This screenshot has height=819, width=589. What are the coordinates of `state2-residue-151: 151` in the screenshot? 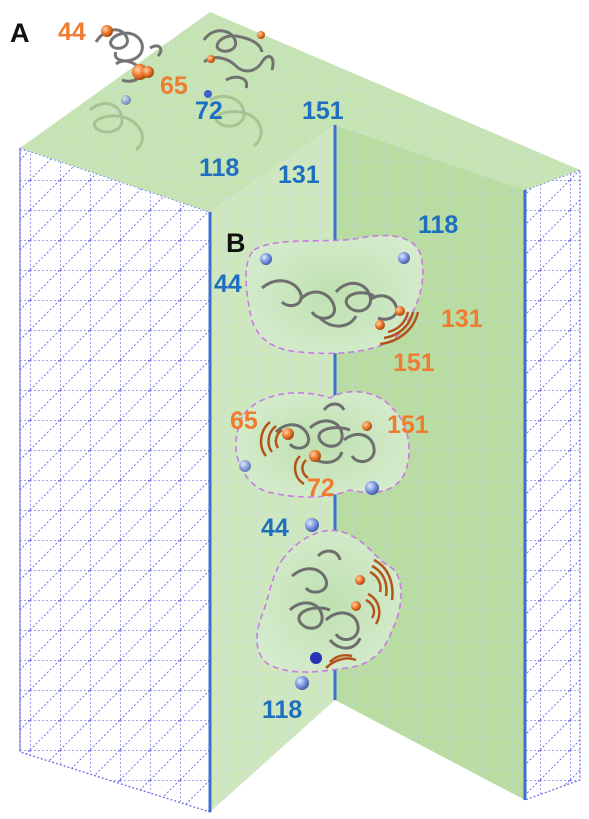 It's located at (408, 425).